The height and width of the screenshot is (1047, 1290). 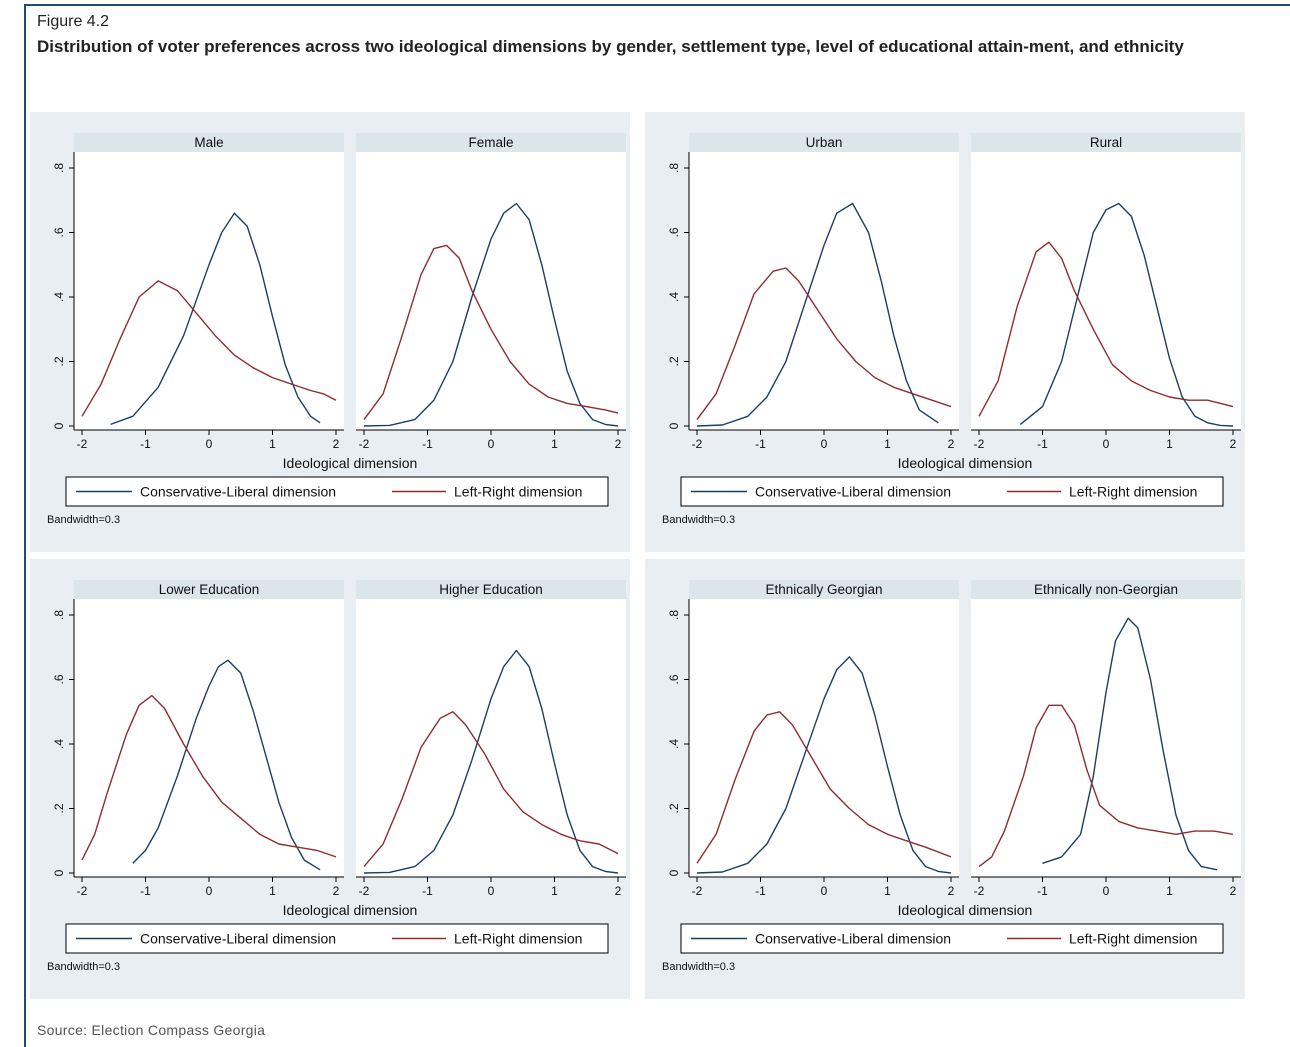 What do you see at coordinates (350, 463) in the screenshot?
I see `x-axis-title: Ideological dimension` at bounding box center [350, 463].